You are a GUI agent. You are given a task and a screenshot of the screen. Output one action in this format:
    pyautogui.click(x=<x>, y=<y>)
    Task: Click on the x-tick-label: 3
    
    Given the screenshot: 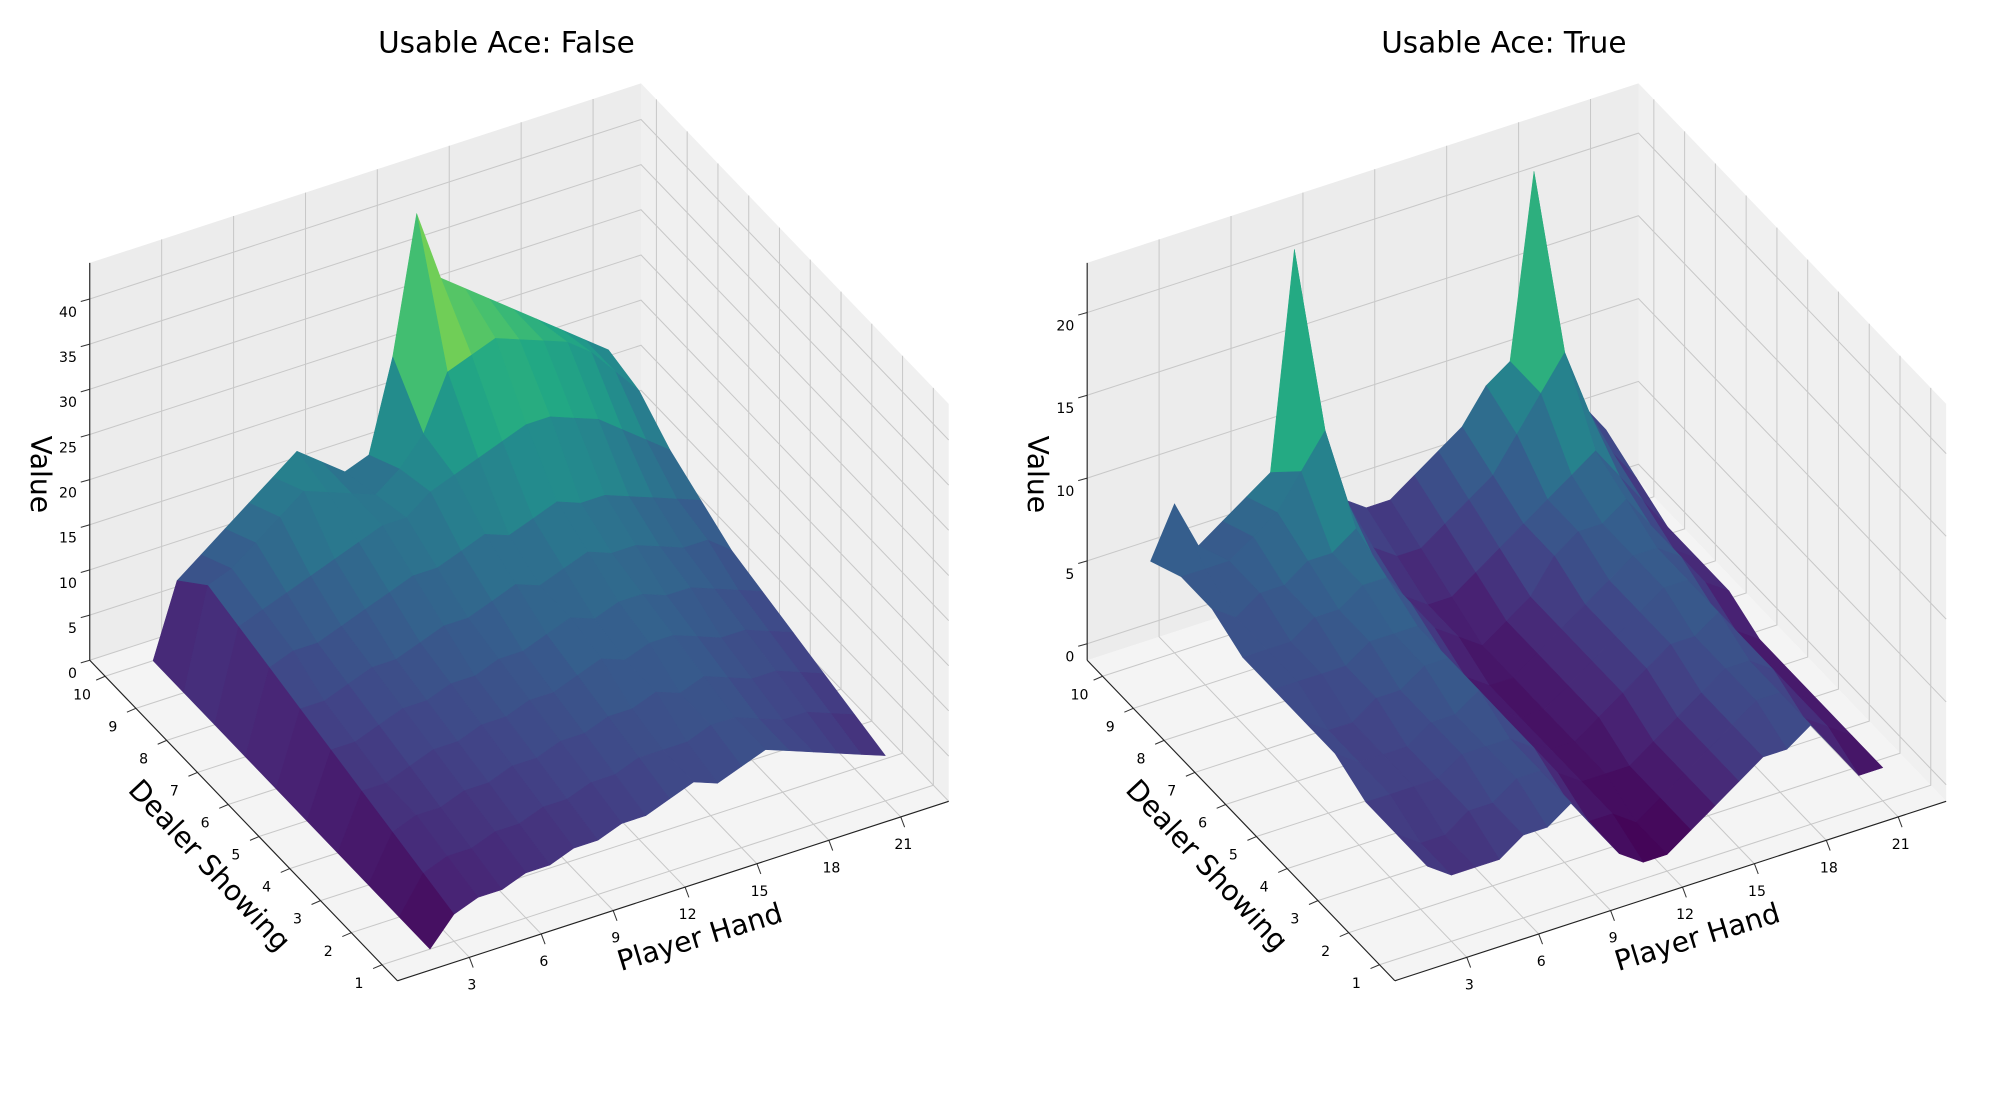 What is the action you would take?
    pyautogui.click(x=1469, y=985)
    